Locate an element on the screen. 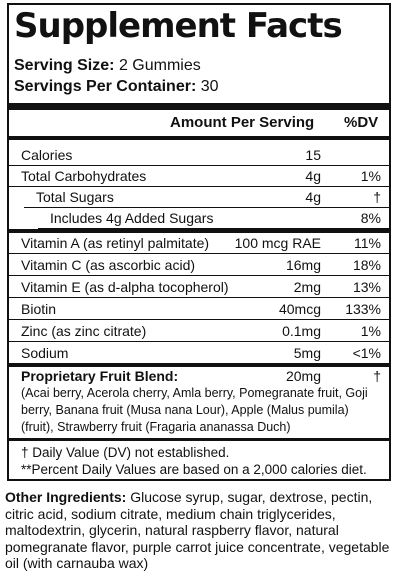 The height and width of the screenshot is (586, 400). table-row: Calories 15 is located at coordinates (199, 155).